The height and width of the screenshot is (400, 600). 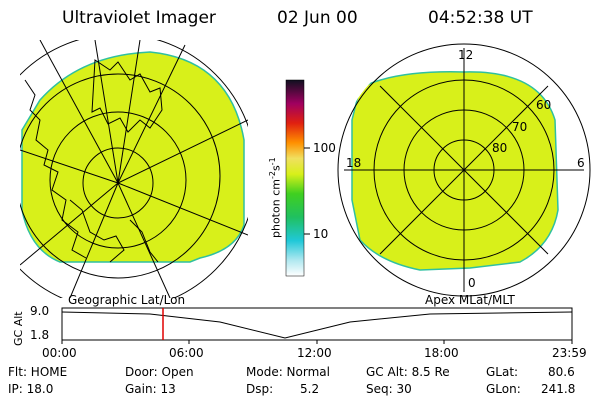 I want to click on mlt-line-diag, so click(x=464, y=170).